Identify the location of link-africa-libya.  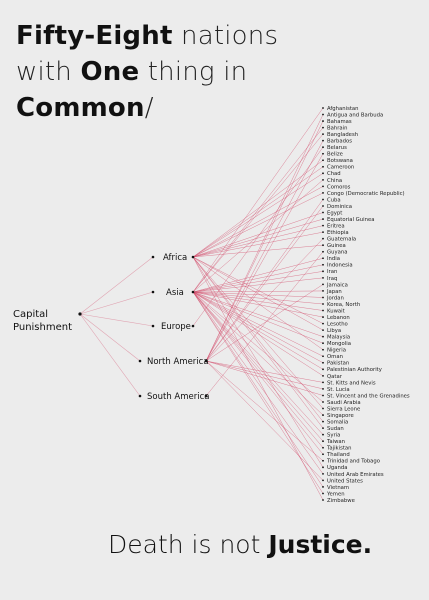
(258, 293).